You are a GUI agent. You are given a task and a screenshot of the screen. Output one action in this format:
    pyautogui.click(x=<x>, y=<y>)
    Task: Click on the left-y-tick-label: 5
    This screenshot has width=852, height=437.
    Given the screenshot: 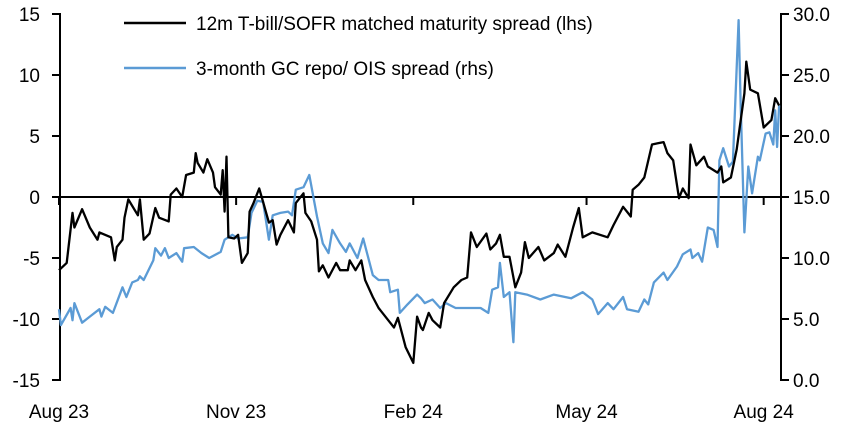 What is the action you would take?
    pyautogui.click(x=34, y=137)
    